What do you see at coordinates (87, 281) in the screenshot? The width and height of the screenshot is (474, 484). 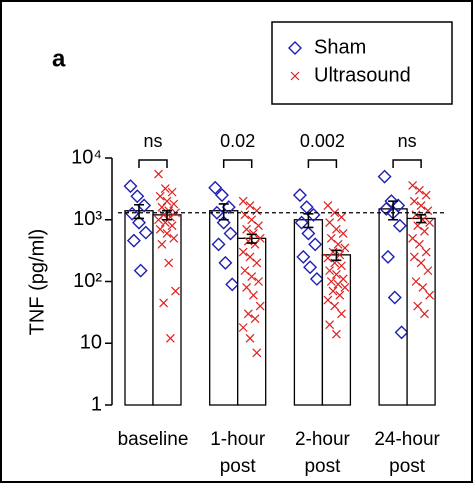 I see `y-tick-label: 10²` at bounding box center [87, 281].